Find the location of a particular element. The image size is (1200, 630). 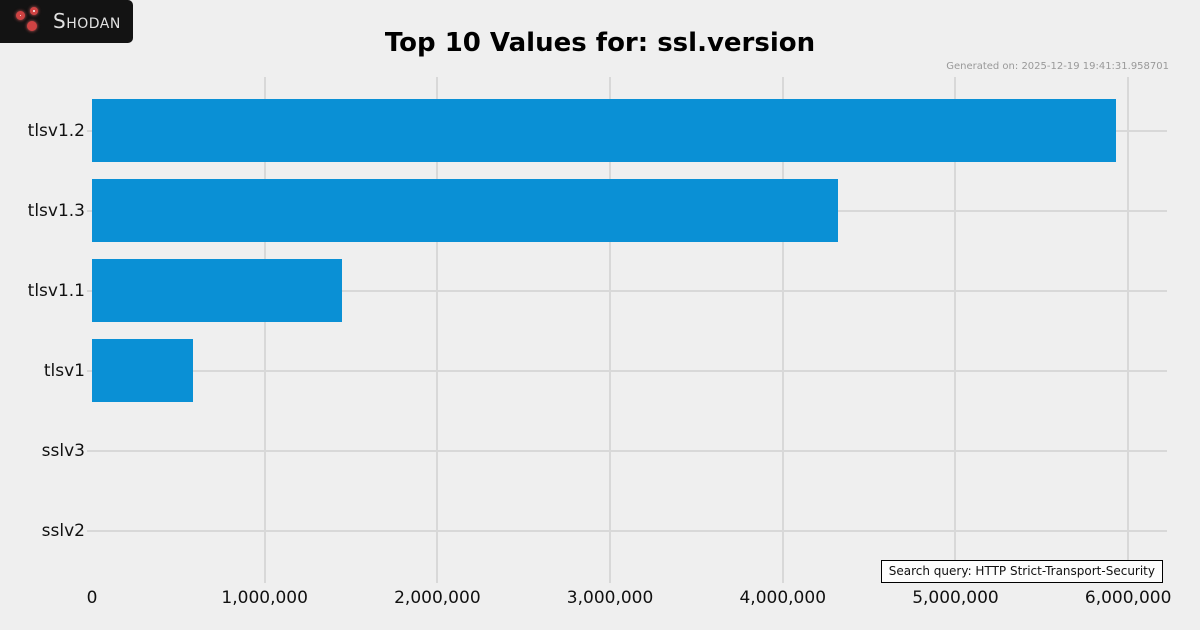

y-tick-label: tlsv1.3 is located at coordinates (56, 210).